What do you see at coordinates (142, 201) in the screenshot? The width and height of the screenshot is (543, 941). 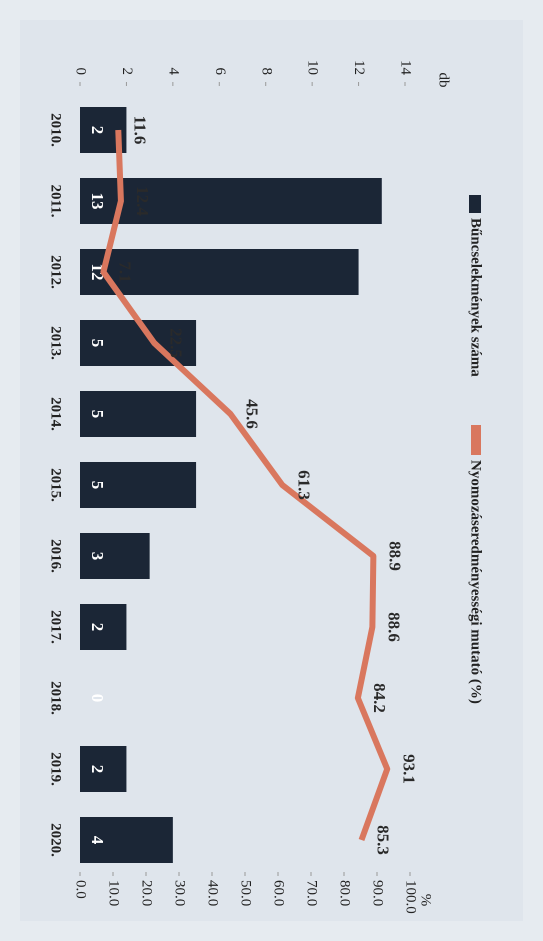 I see `line-label: 12.4` at bounding box center [142, 201].